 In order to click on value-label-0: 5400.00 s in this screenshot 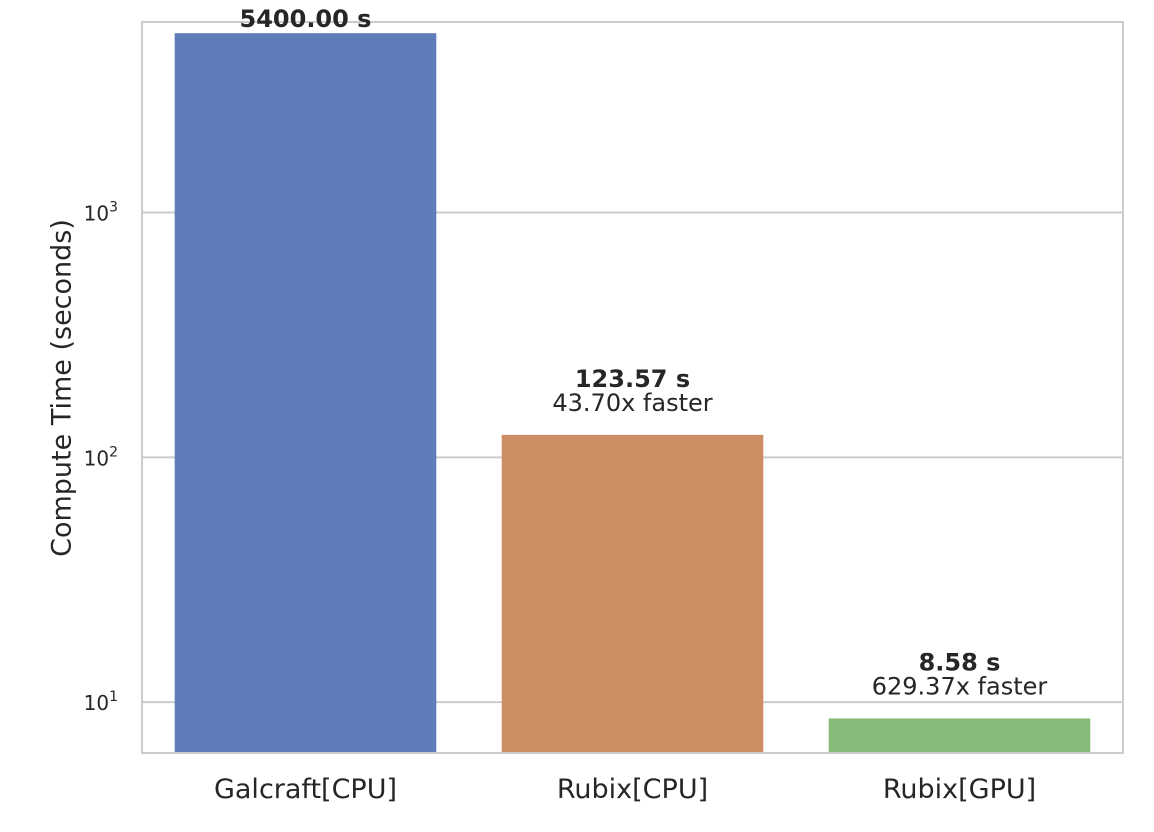, I will do `click(306, 19)`.